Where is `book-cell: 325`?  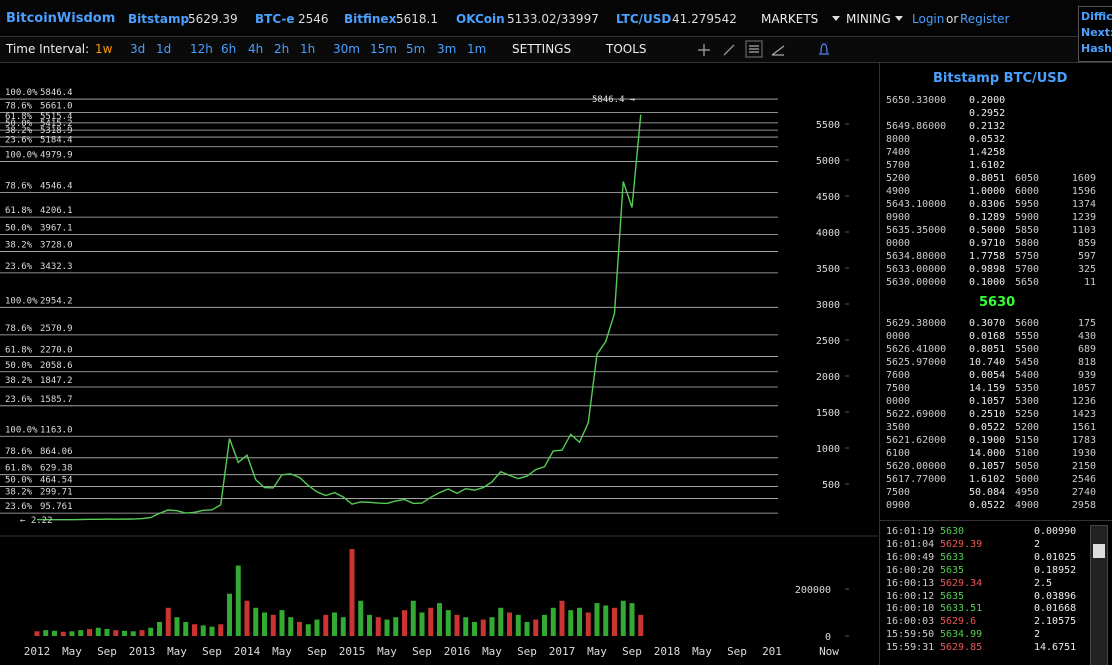
book-cell: 325 is located at coordinates (1086, 269).